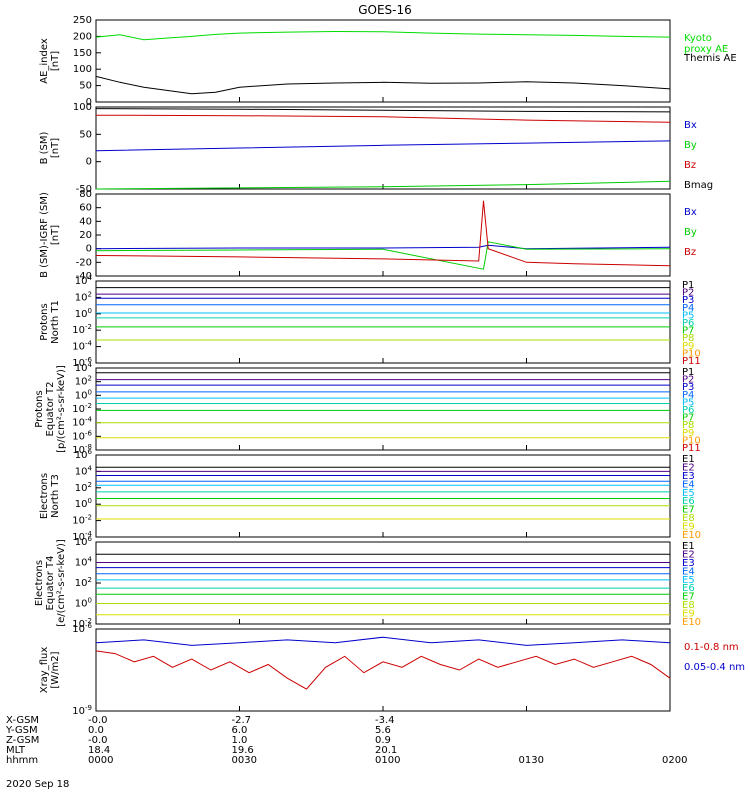 This screenshot has width=750, height=800. I want to click on y-axis-label: Equator T2, so click(50, 409).